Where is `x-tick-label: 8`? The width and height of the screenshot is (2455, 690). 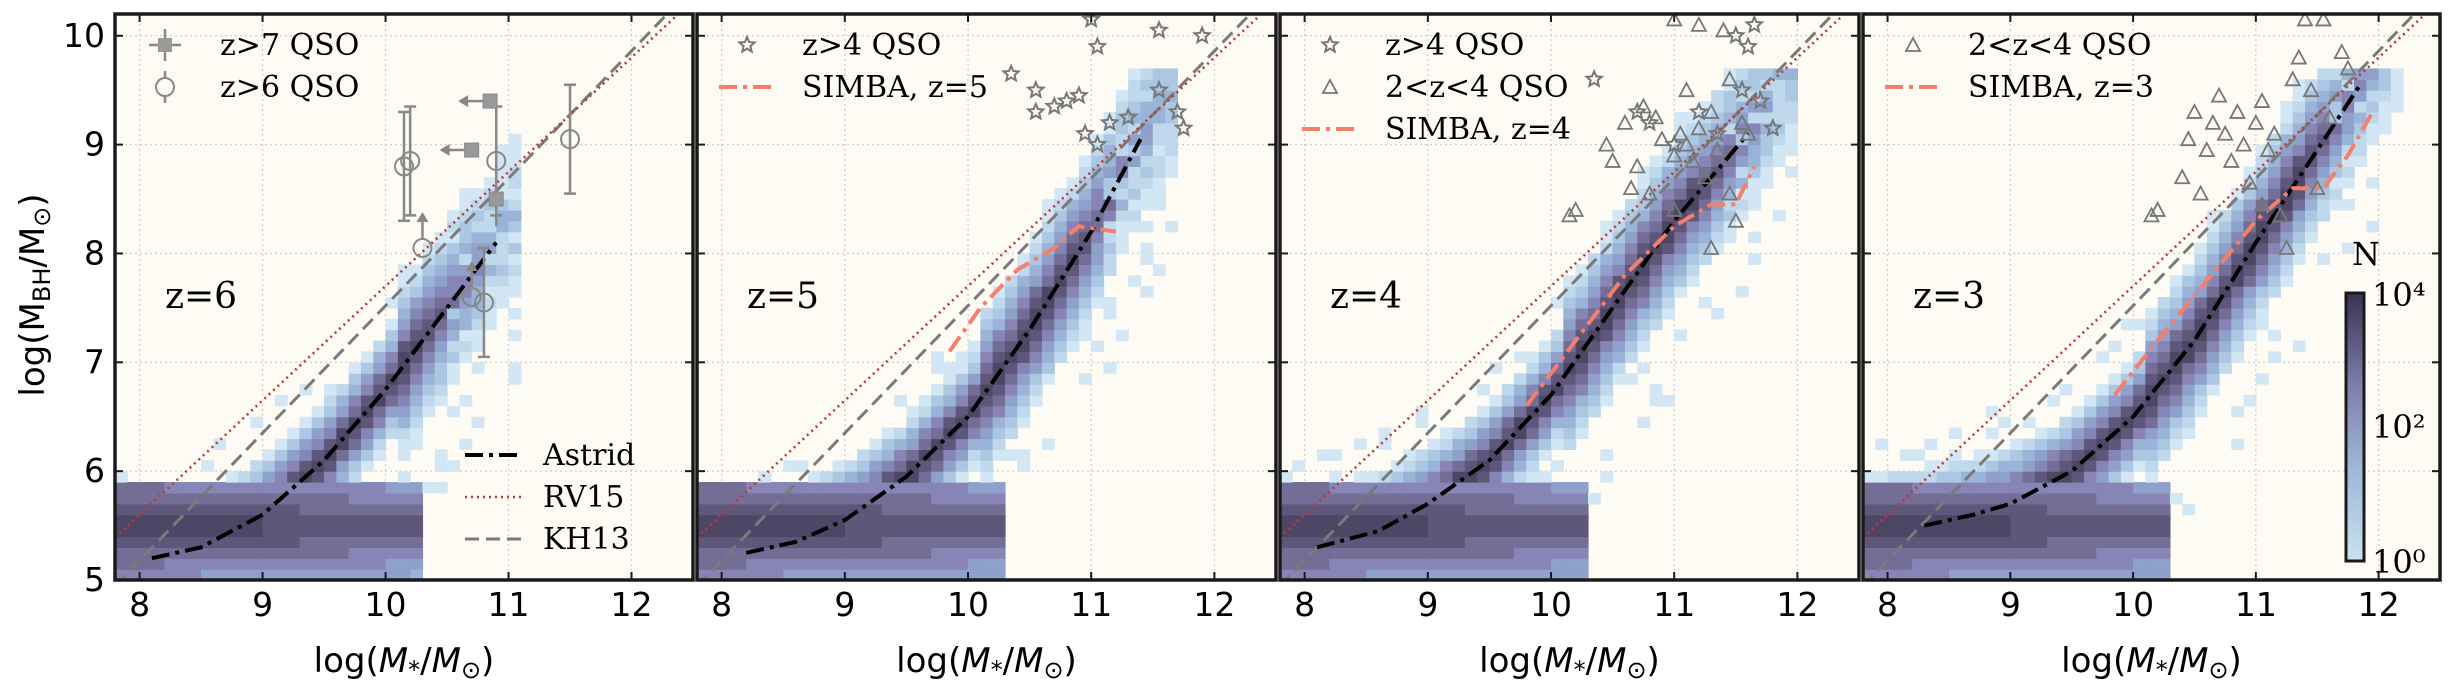 x-tick-label: 8 is located at coordinates (1887, 604).